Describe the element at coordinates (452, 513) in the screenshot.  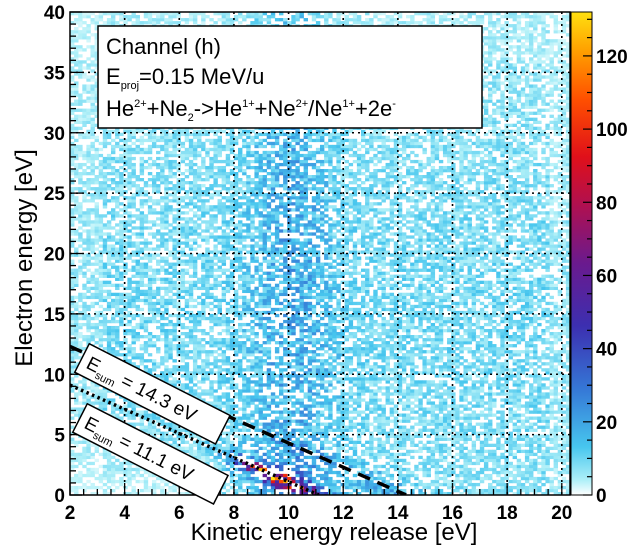
I see `x-tick-label: 16` at that location.